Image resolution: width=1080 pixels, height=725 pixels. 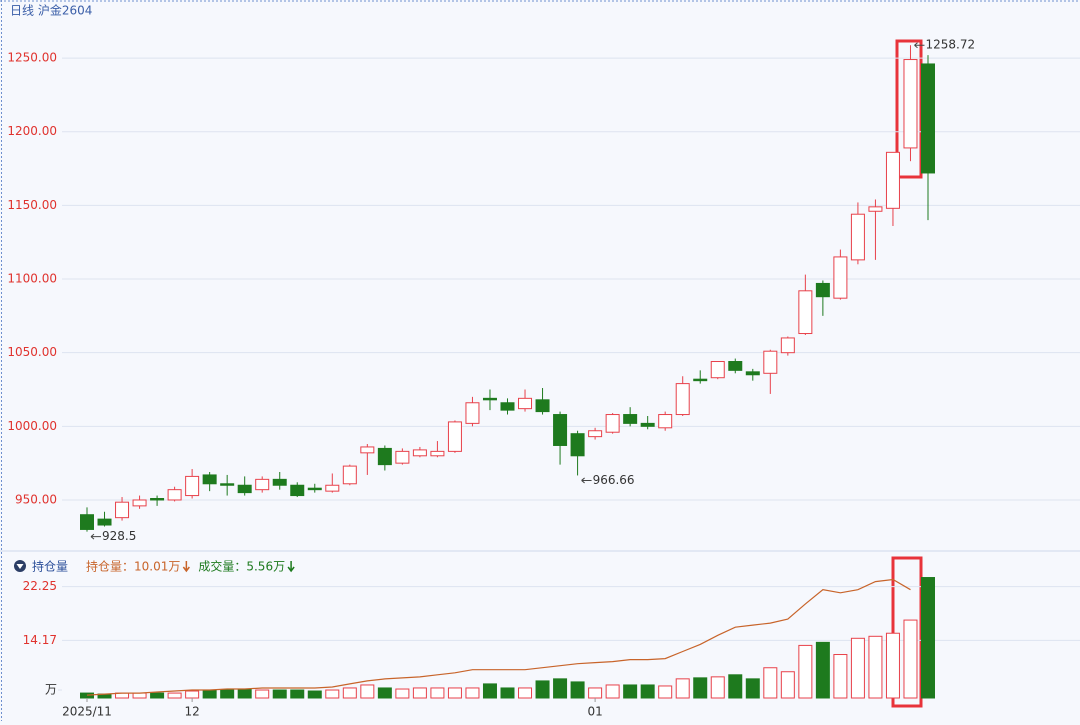 I want to click on y-tick-label: 1050.00, so click(x=32, y=352).